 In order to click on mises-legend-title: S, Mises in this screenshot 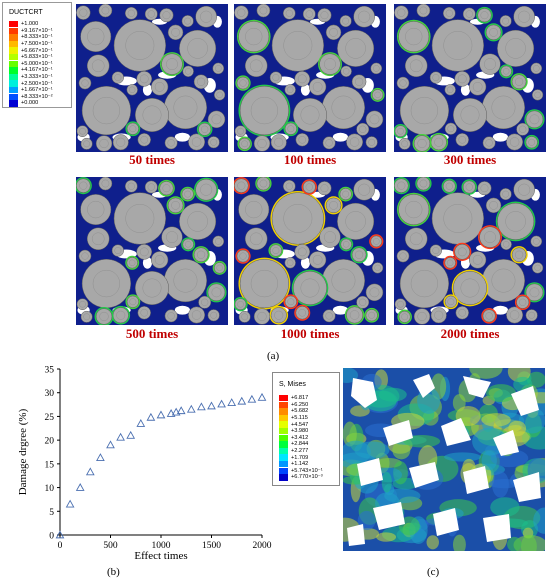, I will do `click(292, 384)`.